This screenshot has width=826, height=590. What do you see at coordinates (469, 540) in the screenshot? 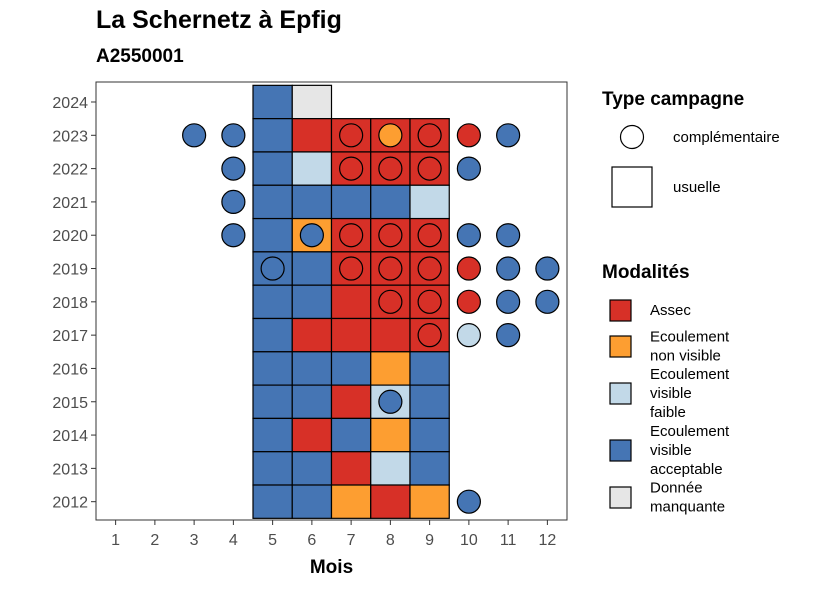
I see `x-tick-label-10: 10` at bounding box center [469, 540].